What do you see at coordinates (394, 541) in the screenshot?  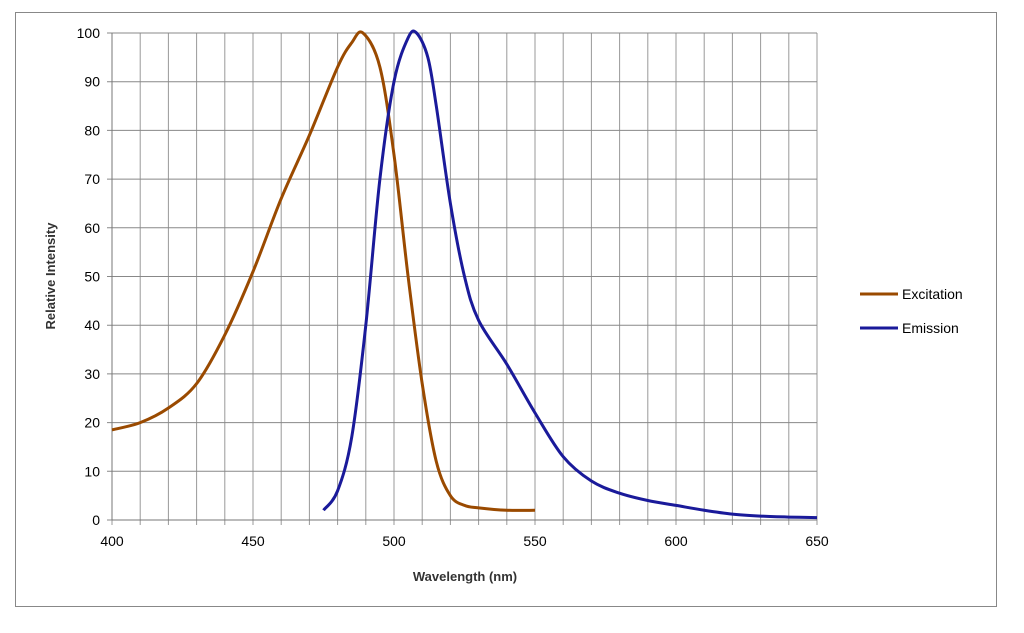 I see `x-tick-label: 500` at bounding box center [394, 541].